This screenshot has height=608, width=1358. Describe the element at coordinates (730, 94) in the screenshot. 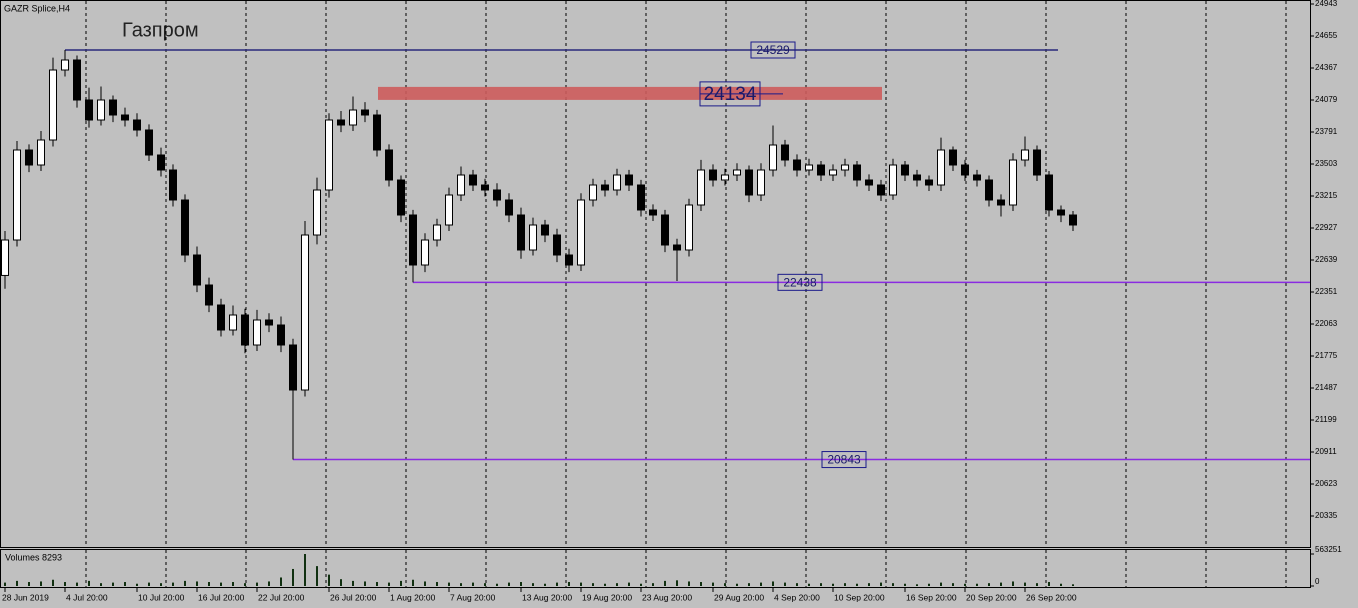

I see `zone-label: 24134` at that location.